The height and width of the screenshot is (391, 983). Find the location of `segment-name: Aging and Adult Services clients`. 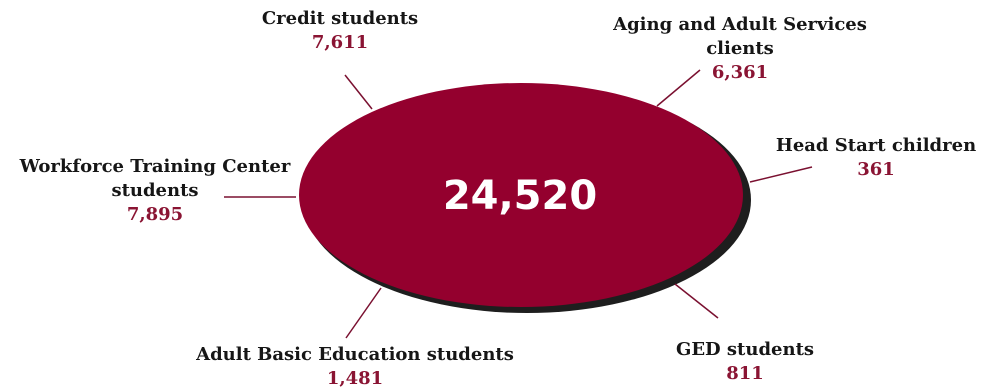

segment-name: Aging and Adult Services clients is located at coordinates (740, 36).